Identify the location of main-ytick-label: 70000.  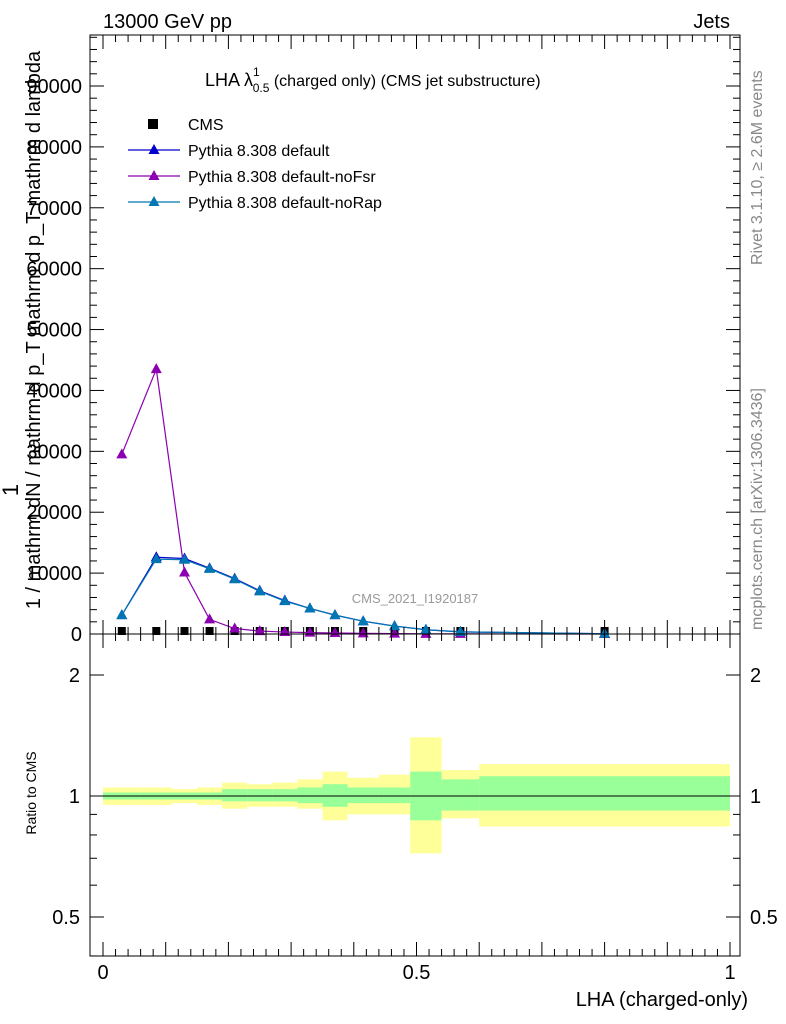
(54, 209).